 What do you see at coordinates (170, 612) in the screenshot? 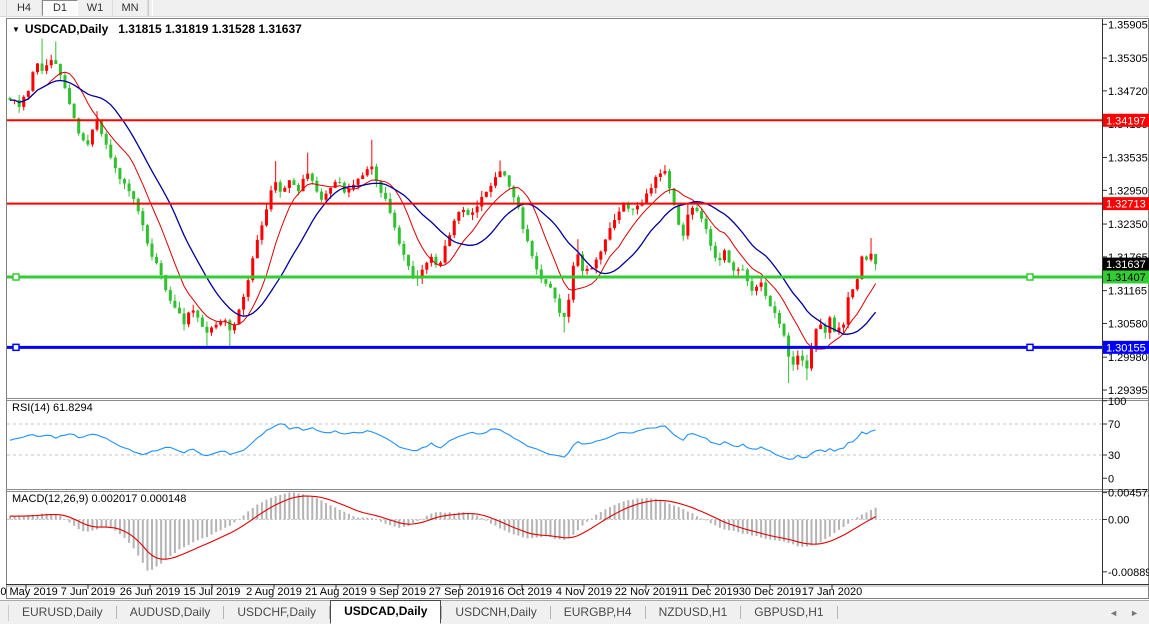
I see `chart-tab-audusd: AUDUSD,Daily` at bounding box center [170, 612].